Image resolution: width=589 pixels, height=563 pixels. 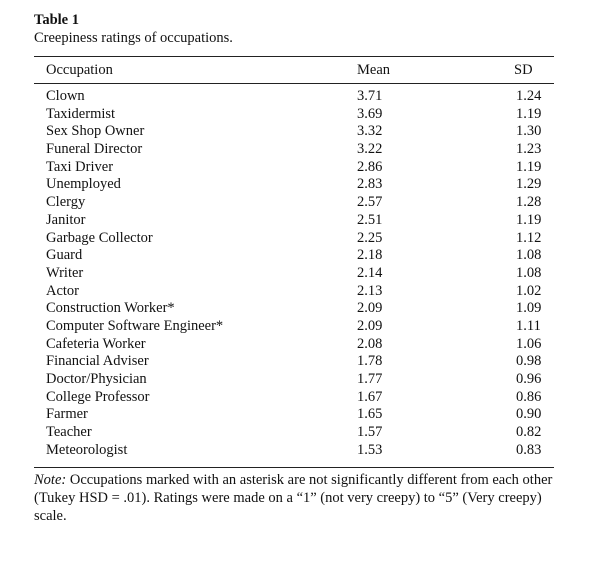 I want to click on top-rule, so click(x=294, y=56).